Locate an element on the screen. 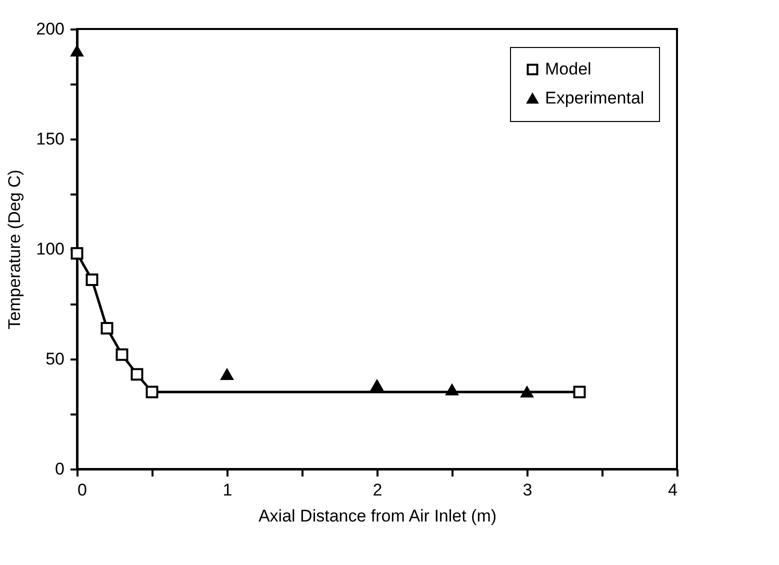  x-axis-title: Axial Distance from Air Inlet (m) is located at coordinates (377, 516).